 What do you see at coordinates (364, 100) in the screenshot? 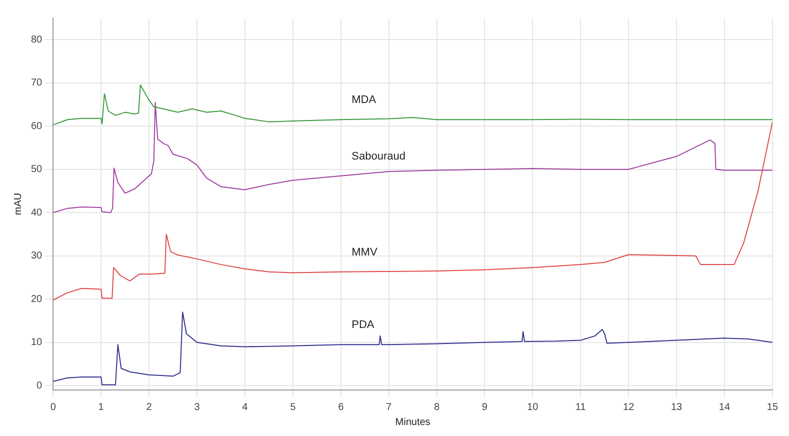
I see `series-label: MDA` at bounding box center [364, 100].